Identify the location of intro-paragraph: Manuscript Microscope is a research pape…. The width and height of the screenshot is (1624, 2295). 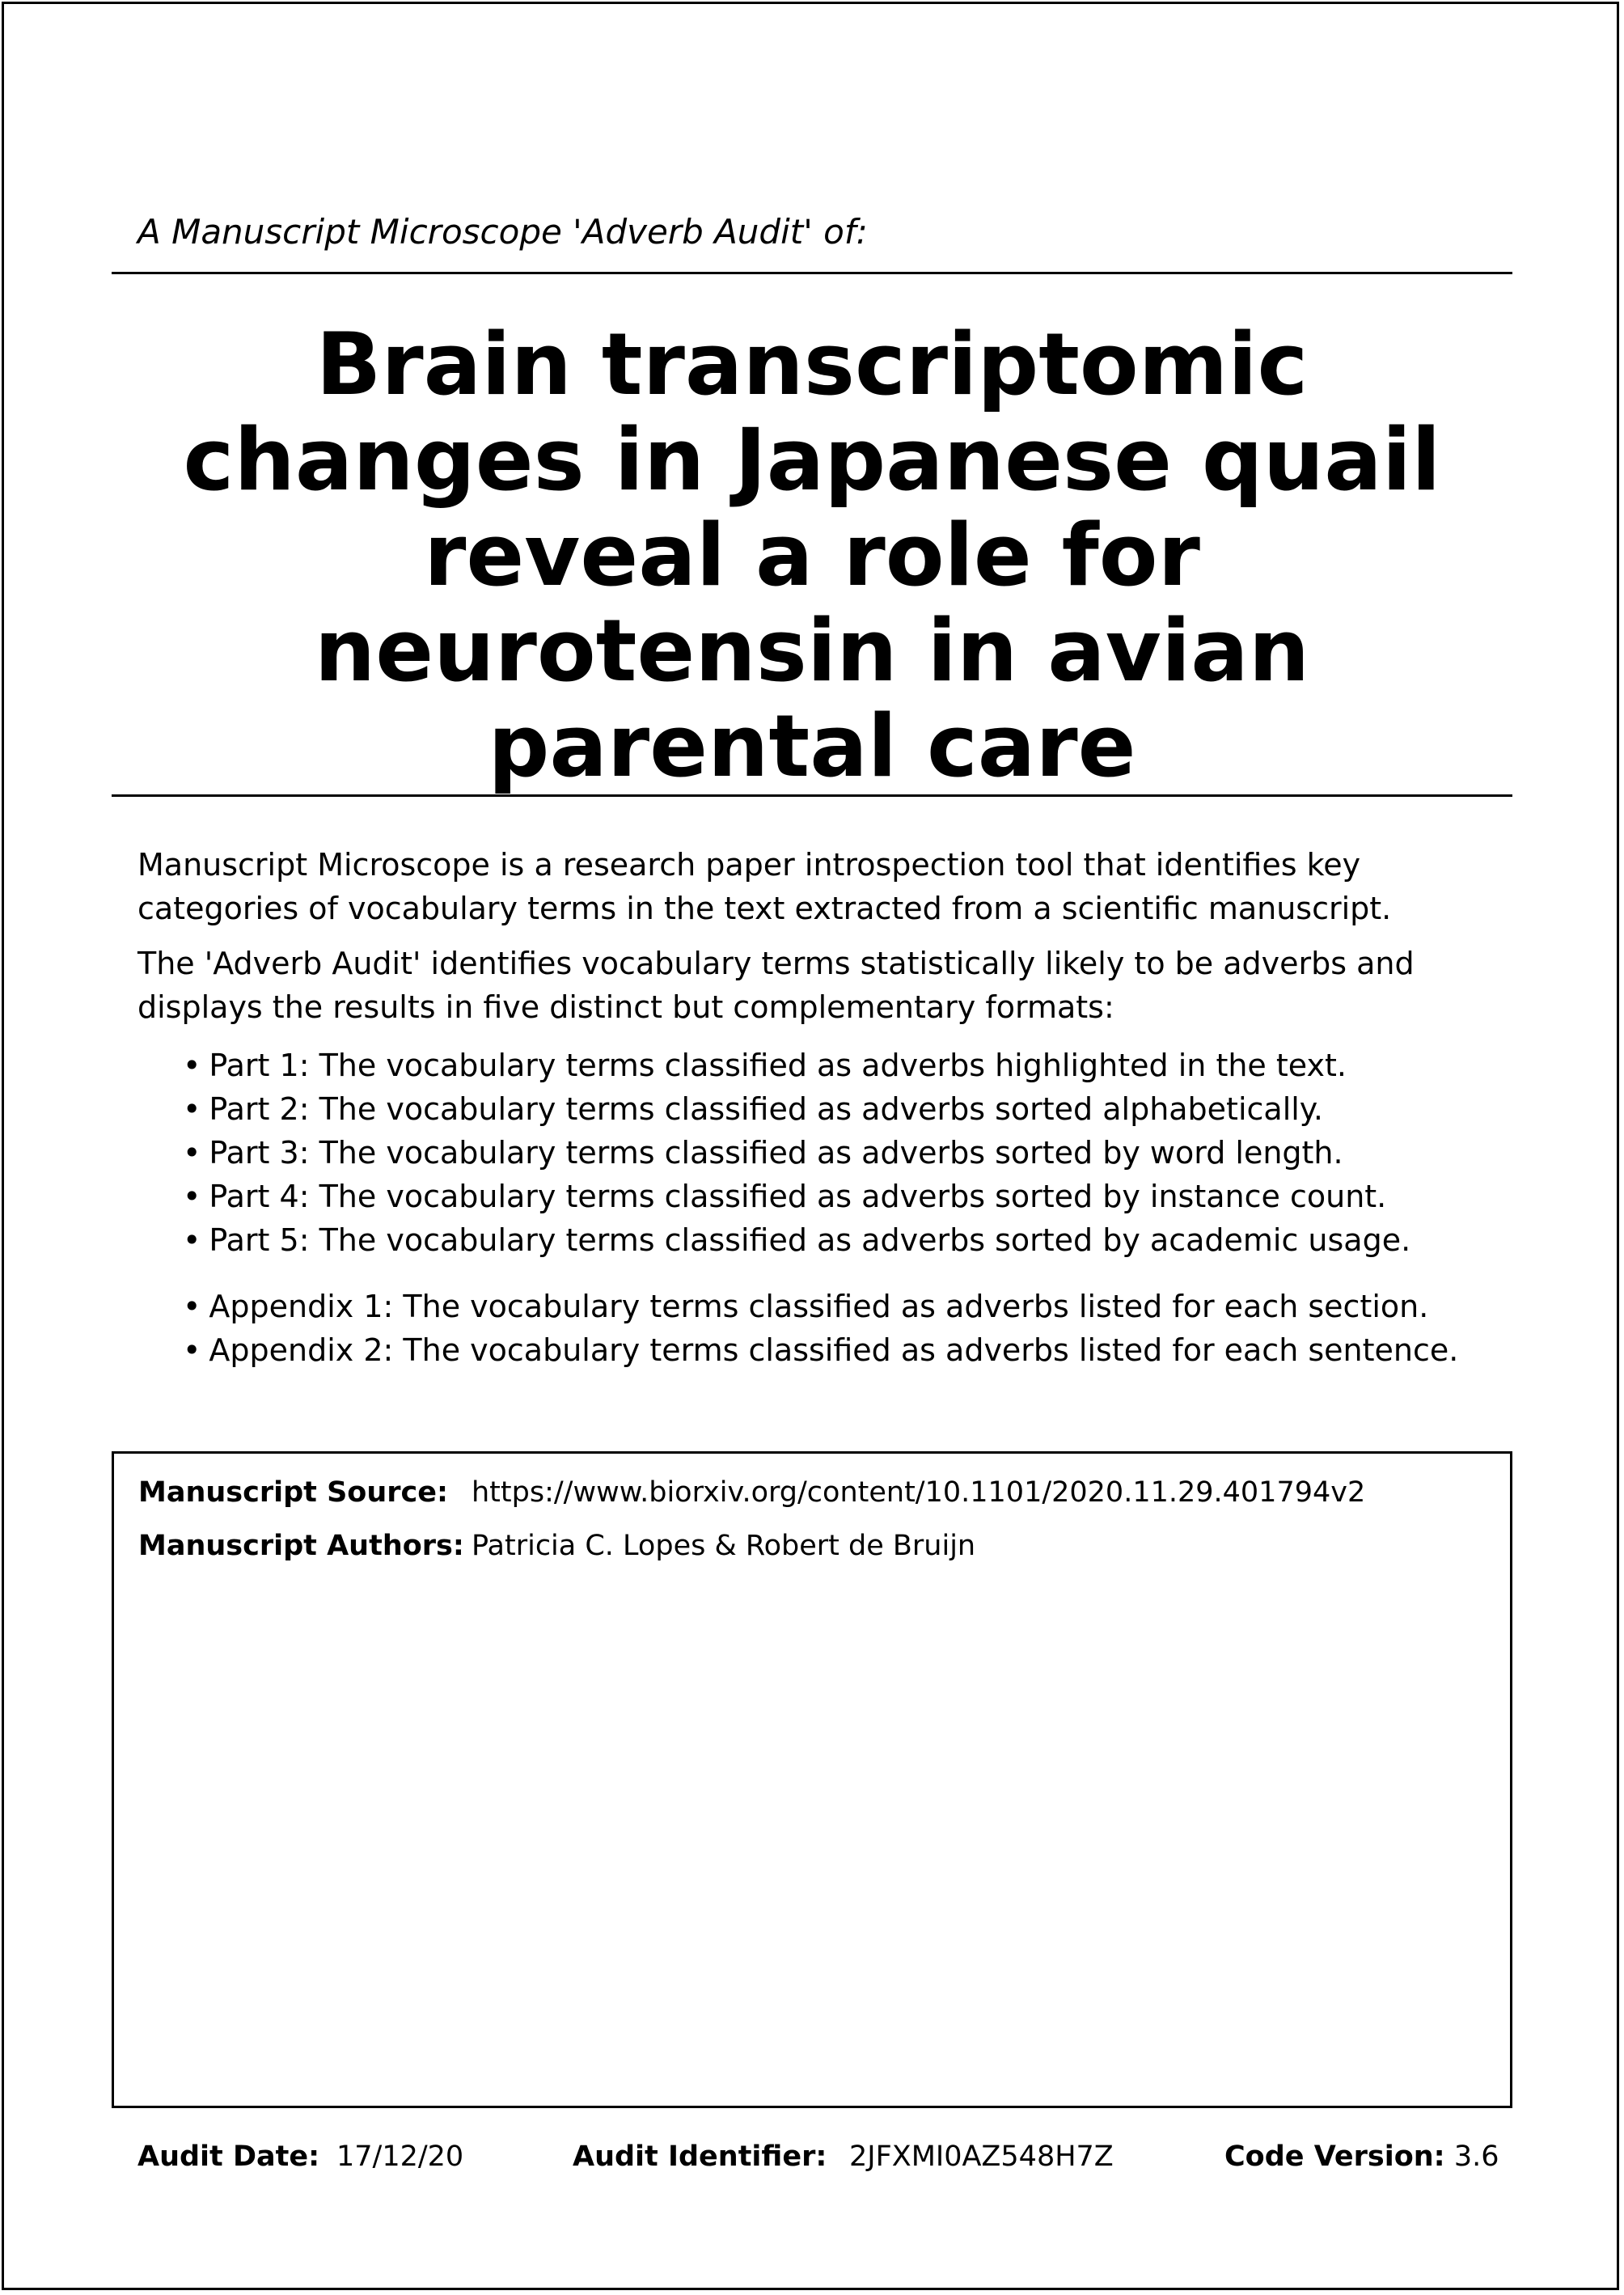
(764, 886).